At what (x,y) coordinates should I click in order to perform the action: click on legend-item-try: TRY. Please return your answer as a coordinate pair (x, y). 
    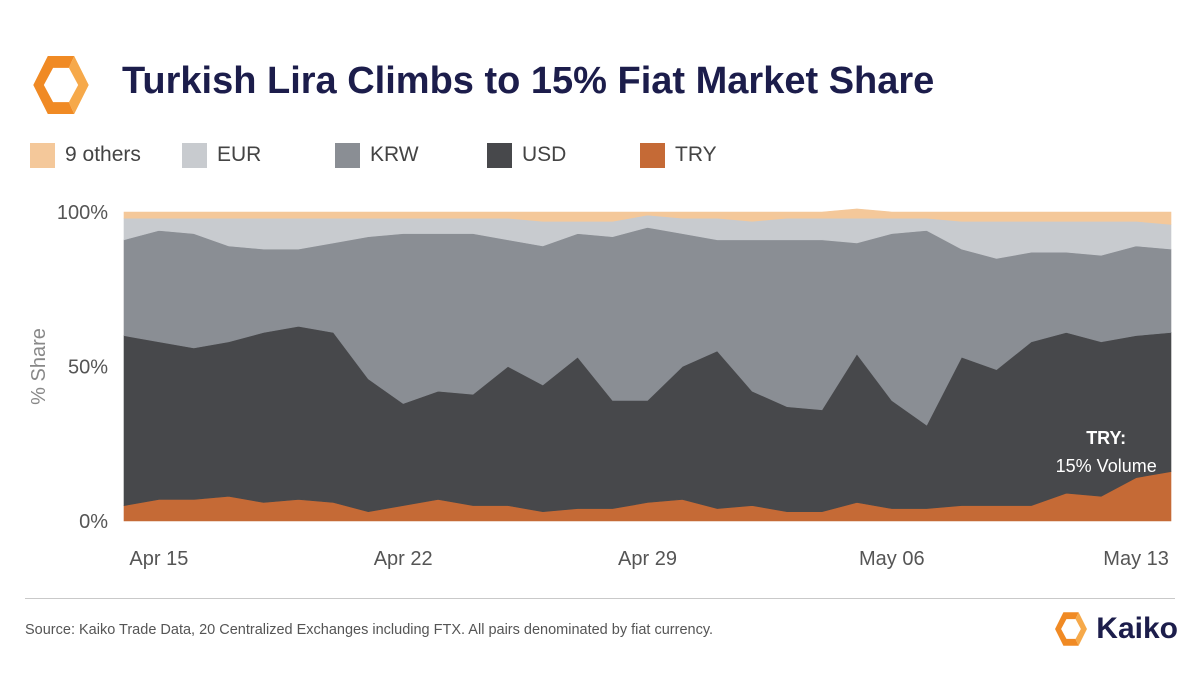
    Looking at the image, I should click on (678, 155).